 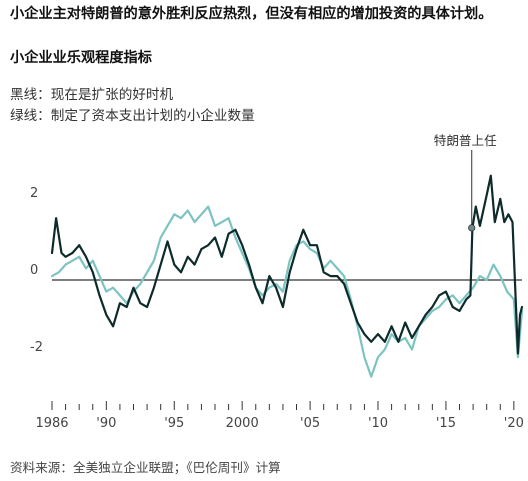 What do you see at coordinates (465, 140) in the screenshot?
I see `annotation-label: 特朗普上任` at bounding box center [465, 140].